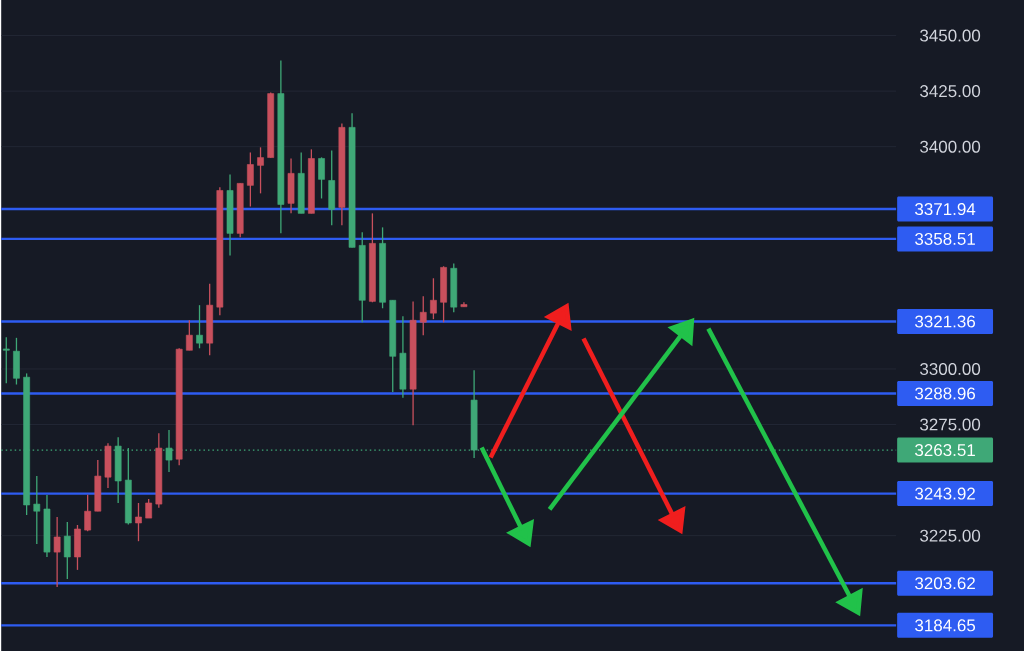  I want to click on ref-line-label: 3371.94, so click(945, 208).